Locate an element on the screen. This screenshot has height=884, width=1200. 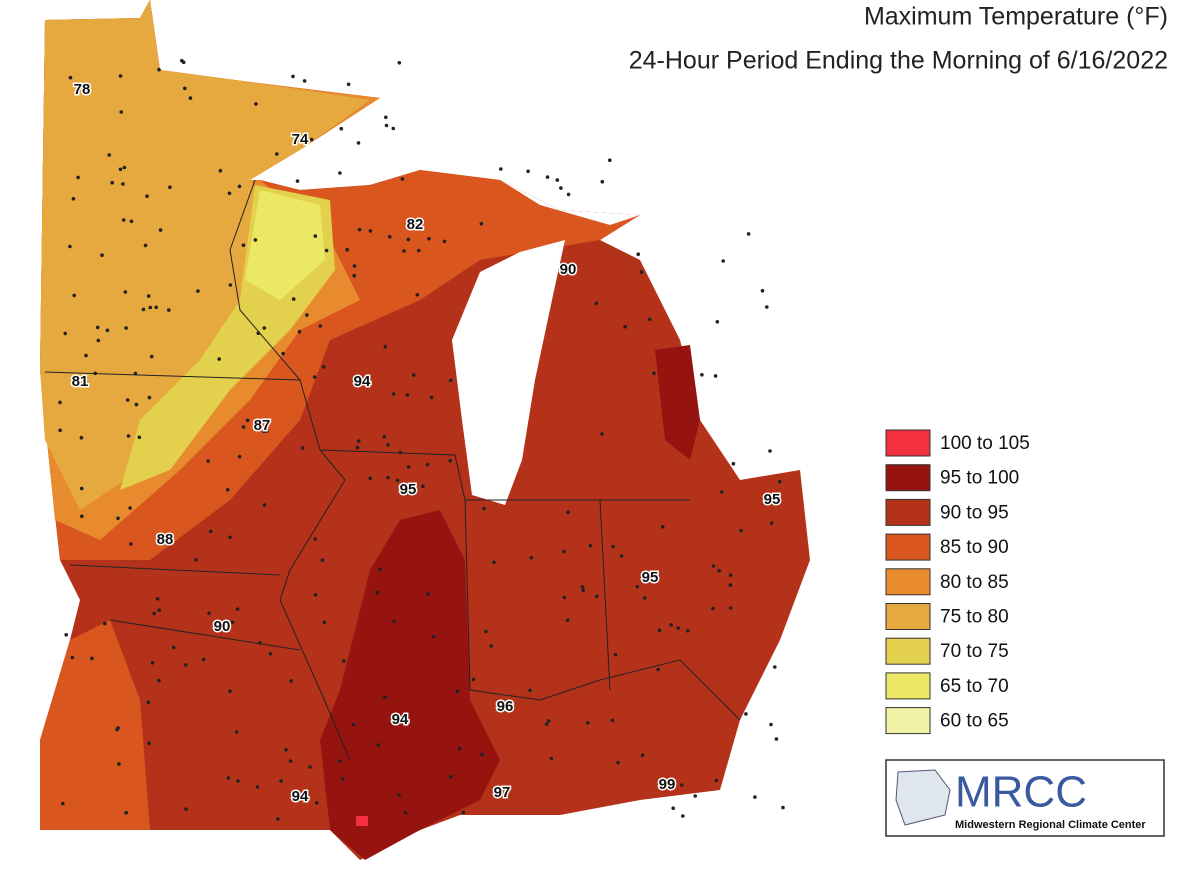
legend-label: 75 to 80 is located at coordinates (974, 617).